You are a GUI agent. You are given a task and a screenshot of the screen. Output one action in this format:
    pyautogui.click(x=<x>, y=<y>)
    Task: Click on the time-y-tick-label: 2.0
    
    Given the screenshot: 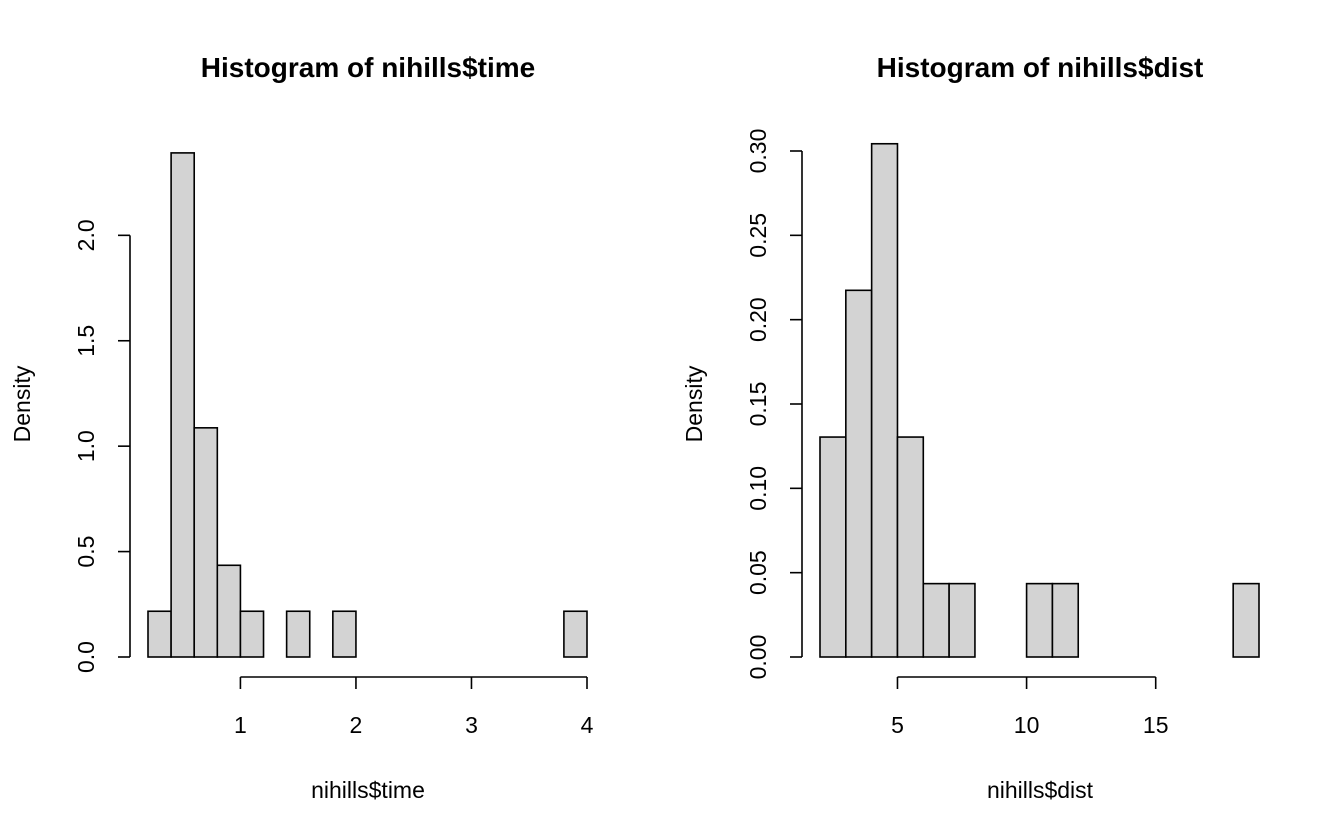 What is the action you would take?
    pyautogui.click(x=86, y=235)
    